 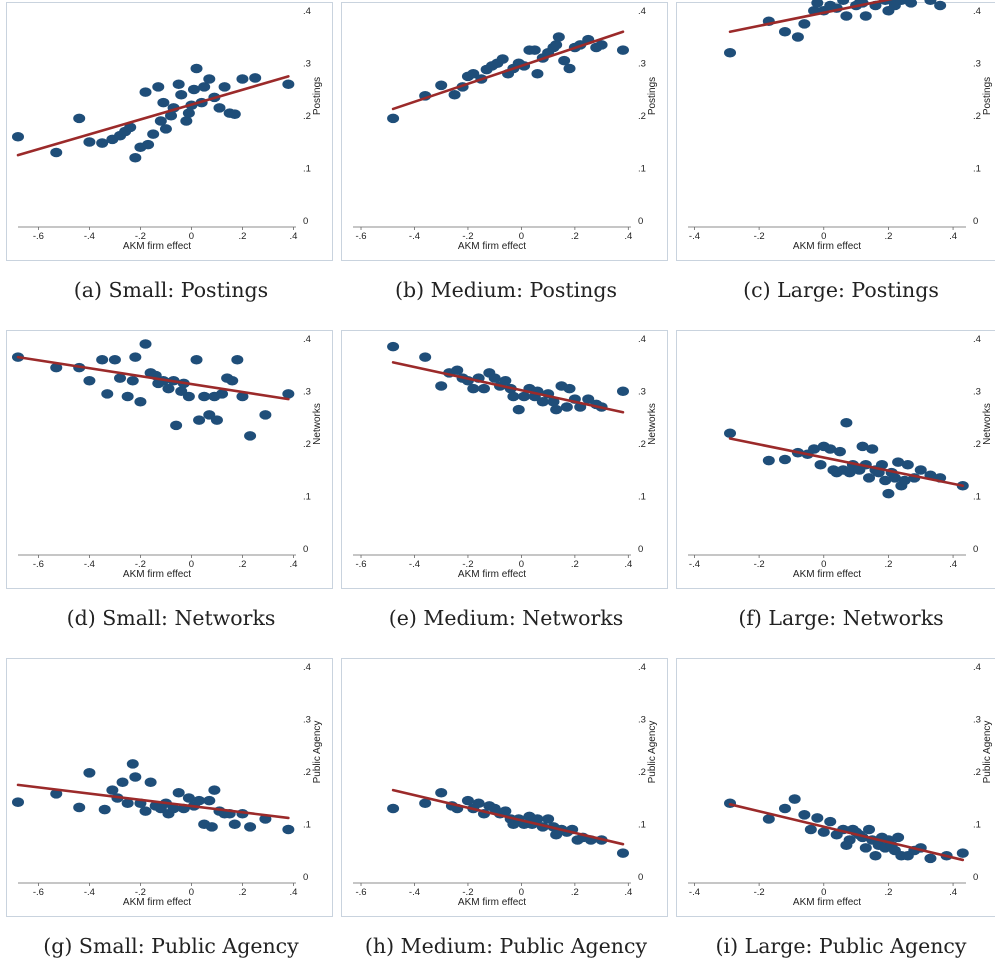 I want to click on panel-caption: (d) Small: Networks, so click(x=171, y=618).